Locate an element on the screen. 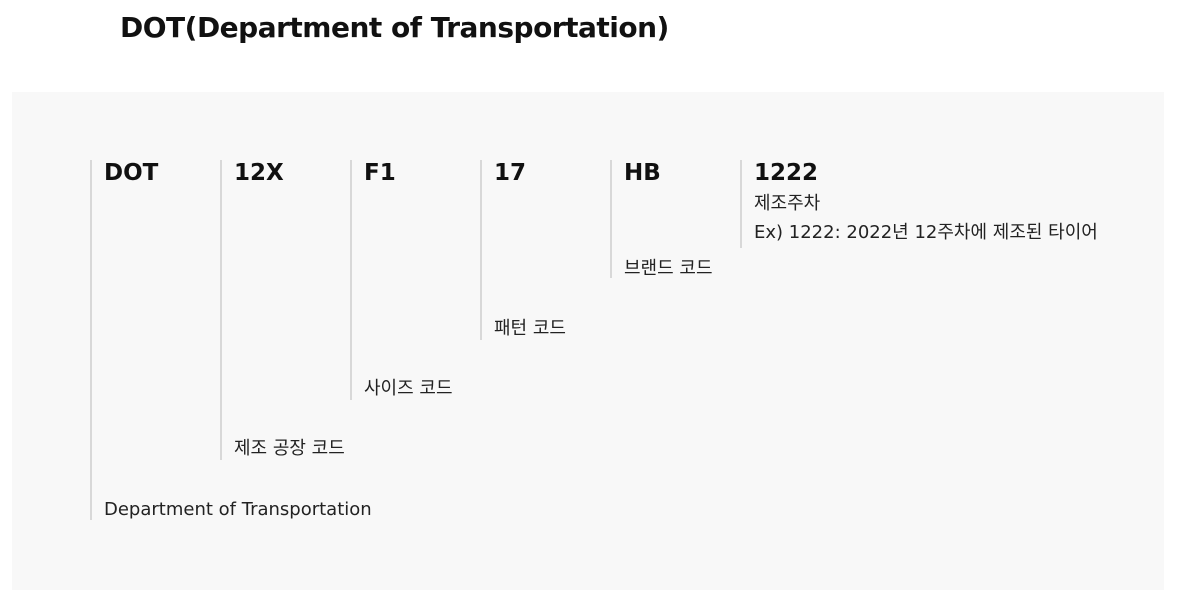 The width and height of the screenshot is (1177, 600). segment-code-factory: 12X is located at coordinates (259, 173).